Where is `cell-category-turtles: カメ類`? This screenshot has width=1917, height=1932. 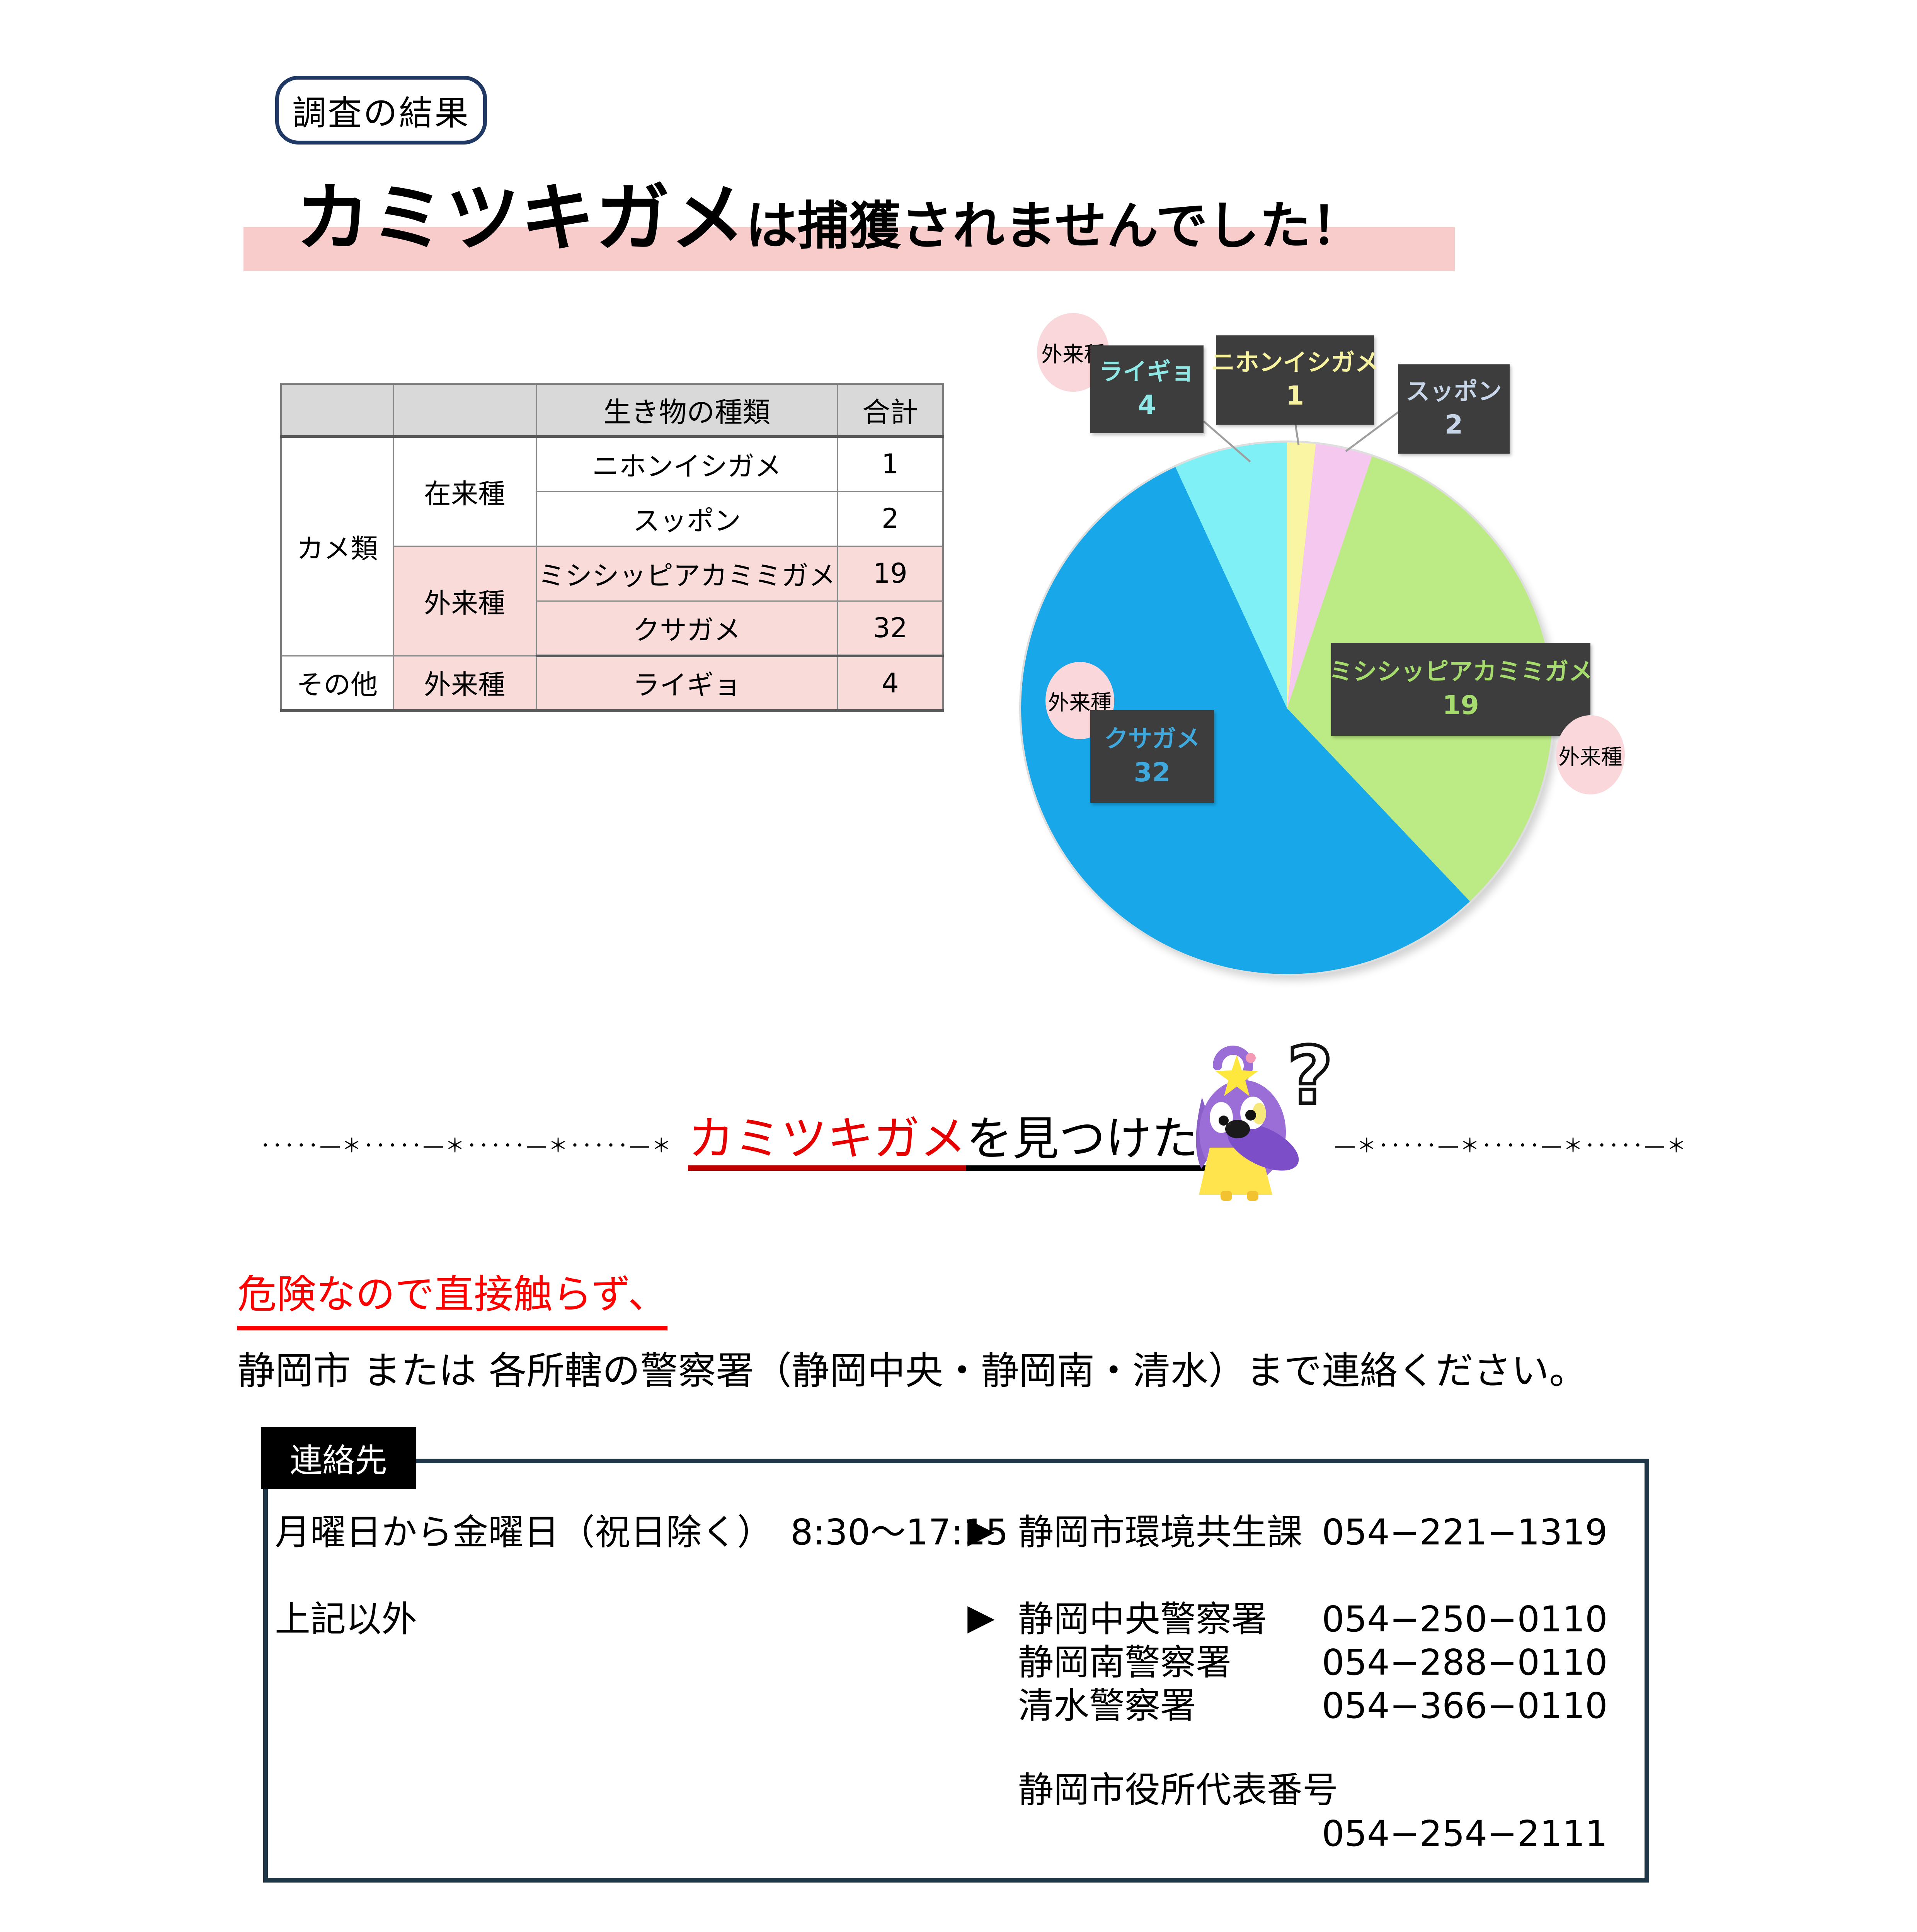 cell-category-turtles: カメ類 is located at coordinates (337, 546).